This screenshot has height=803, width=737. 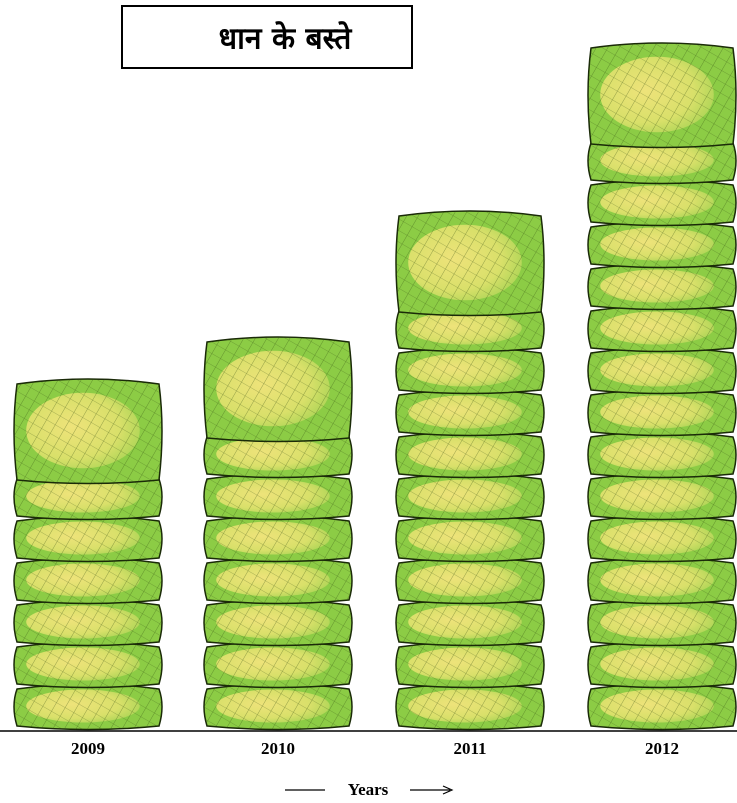 What do you see at coordinates (278, 748) in the screenshot?
I see `x-tick-label: 2010` at bounding box center [278, 748].